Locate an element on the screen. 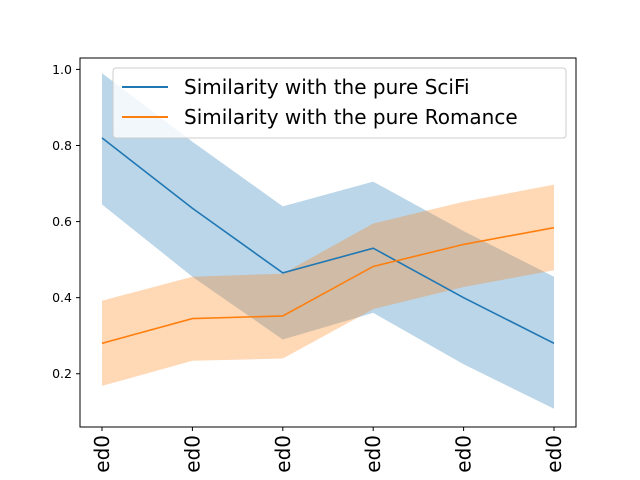 The height and width of the screenshot is (480, 640). y-tick-label: 0.8 is located at coordinates (62, 145).